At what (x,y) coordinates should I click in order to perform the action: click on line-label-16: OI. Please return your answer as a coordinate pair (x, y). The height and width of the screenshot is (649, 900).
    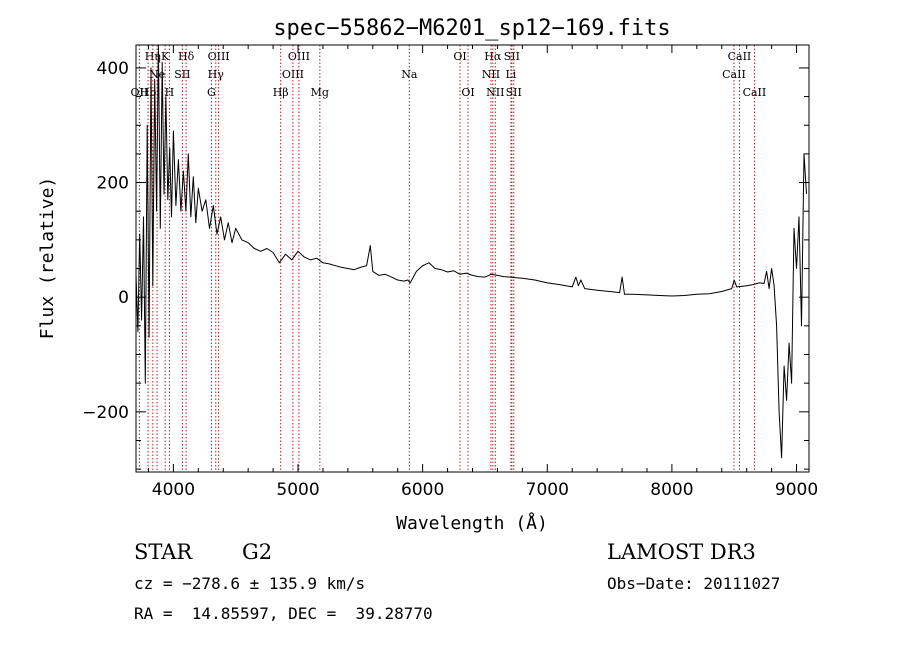
    Looking at the image, I should click on (459, 56).